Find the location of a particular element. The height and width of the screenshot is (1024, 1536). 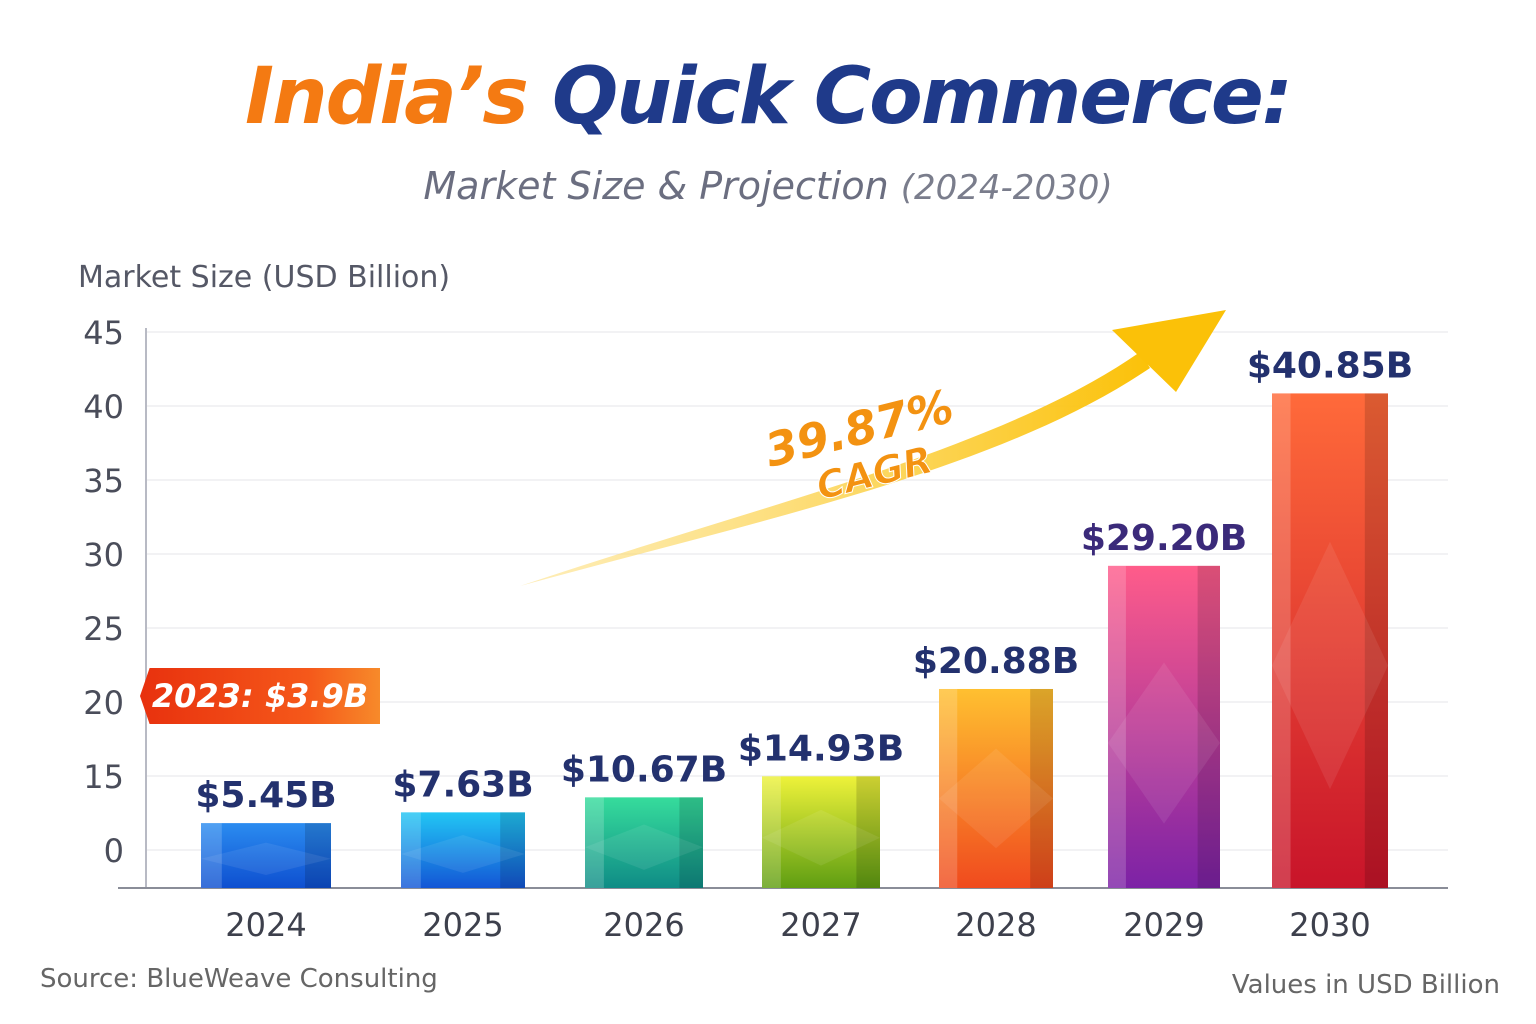

bar-value-label: $29.20B is located at coordinates (1164, 538).